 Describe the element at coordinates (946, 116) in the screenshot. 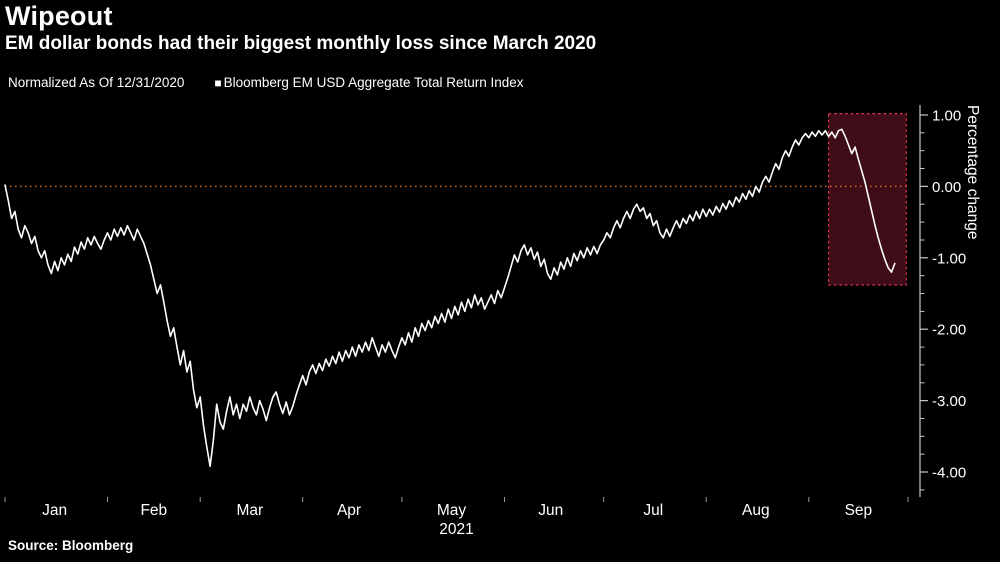

I see `y-axis-tick-label: 1.00` at that location.